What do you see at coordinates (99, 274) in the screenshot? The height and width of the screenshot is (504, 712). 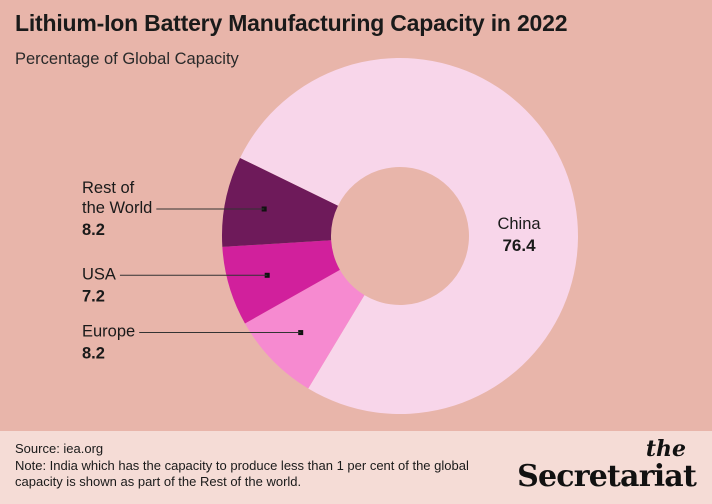 I see `label-usa: USA` at bounding box center [99, 274].